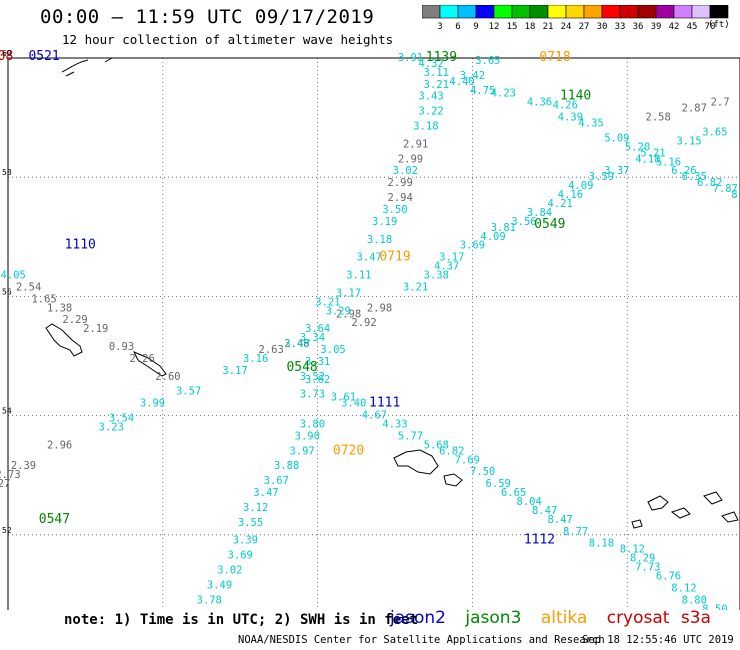 The image size is (740, 650). I want to click on wave-height-value: 3.34, so click(312, 338).